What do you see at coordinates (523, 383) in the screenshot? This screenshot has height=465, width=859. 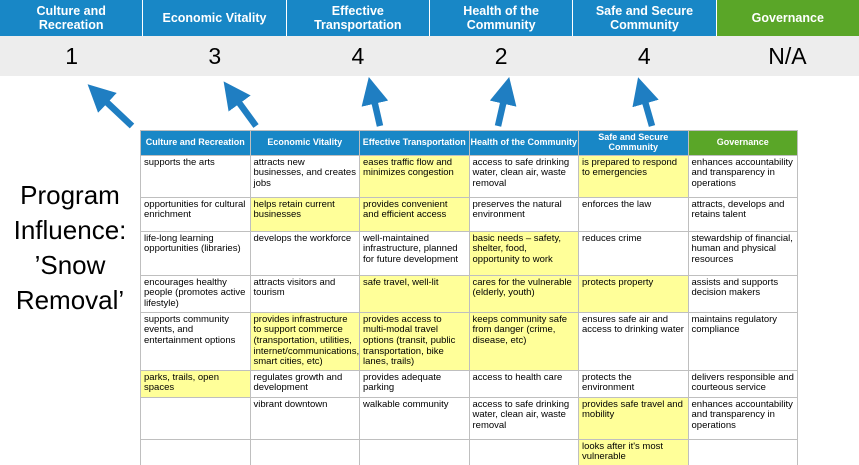 I see `matrix-cell-access-to-health-care: access to health care` at bounding box center [523, 383].